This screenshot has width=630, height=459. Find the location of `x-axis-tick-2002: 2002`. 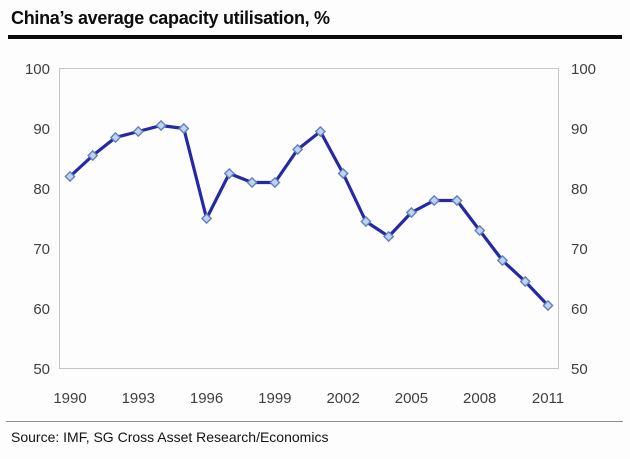

x-axis-tick-2002: 2002 is located at coordinates (342, 398).